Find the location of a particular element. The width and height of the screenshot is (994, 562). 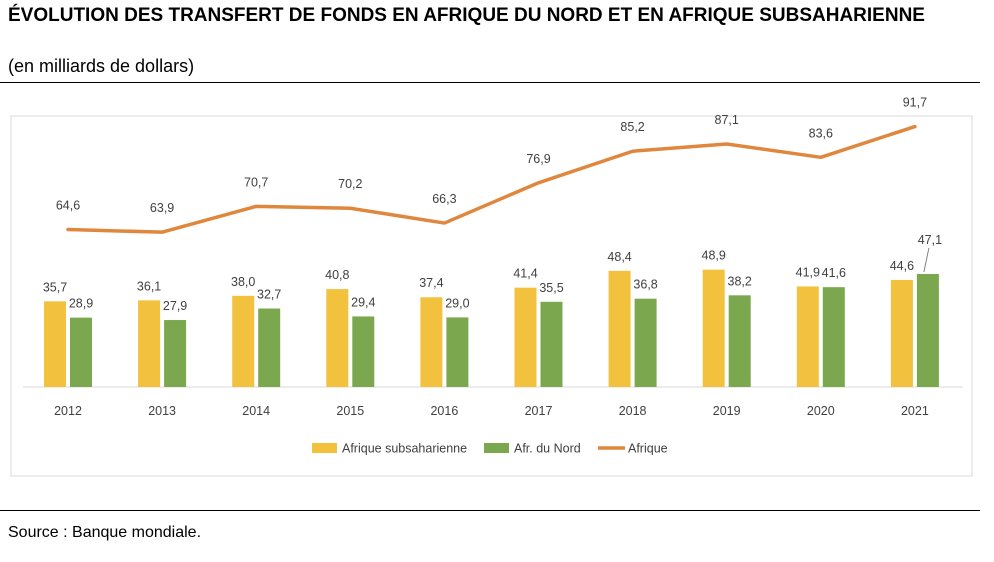

x-tick-2013: 2013 is located at coordinates (162, 411).